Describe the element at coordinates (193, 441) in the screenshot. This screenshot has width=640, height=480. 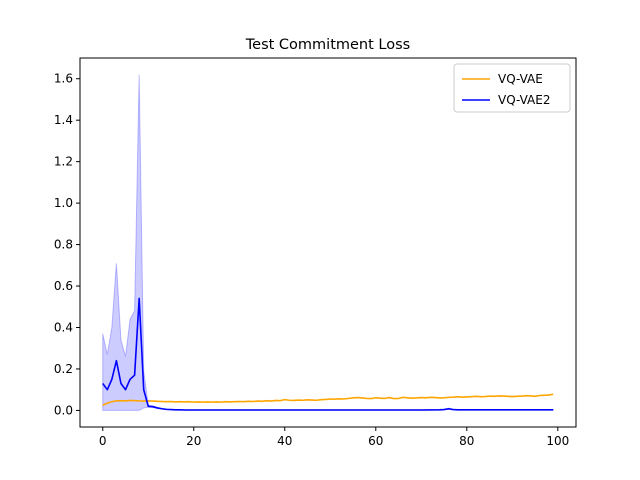
I see `x-tick-label: 20` at that location.